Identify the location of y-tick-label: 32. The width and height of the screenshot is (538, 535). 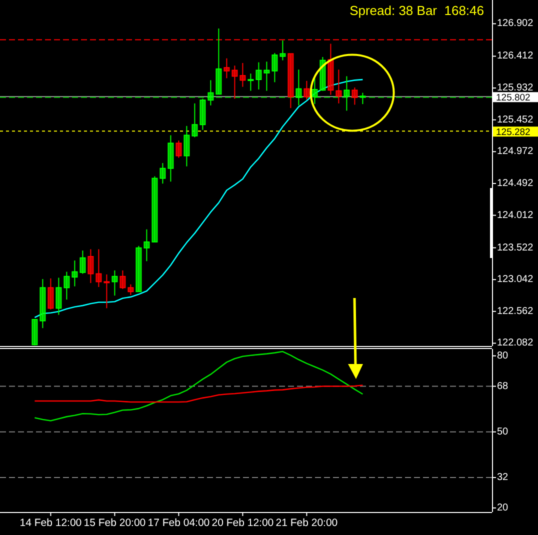
(503, 478).